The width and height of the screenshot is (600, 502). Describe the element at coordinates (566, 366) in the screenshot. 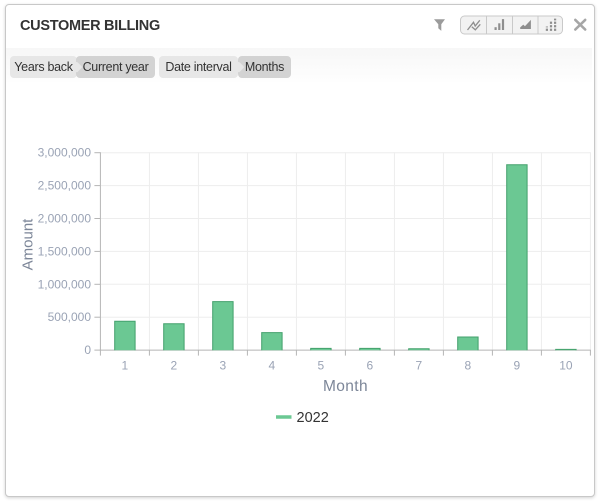

I see `svg-text: 10` at that location.